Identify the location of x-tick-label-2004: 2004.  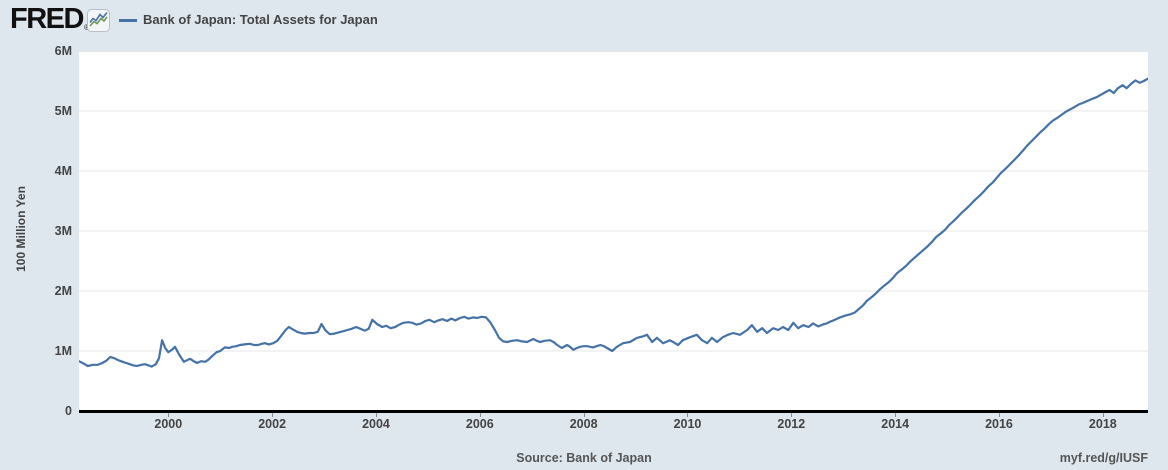
(376, 424).